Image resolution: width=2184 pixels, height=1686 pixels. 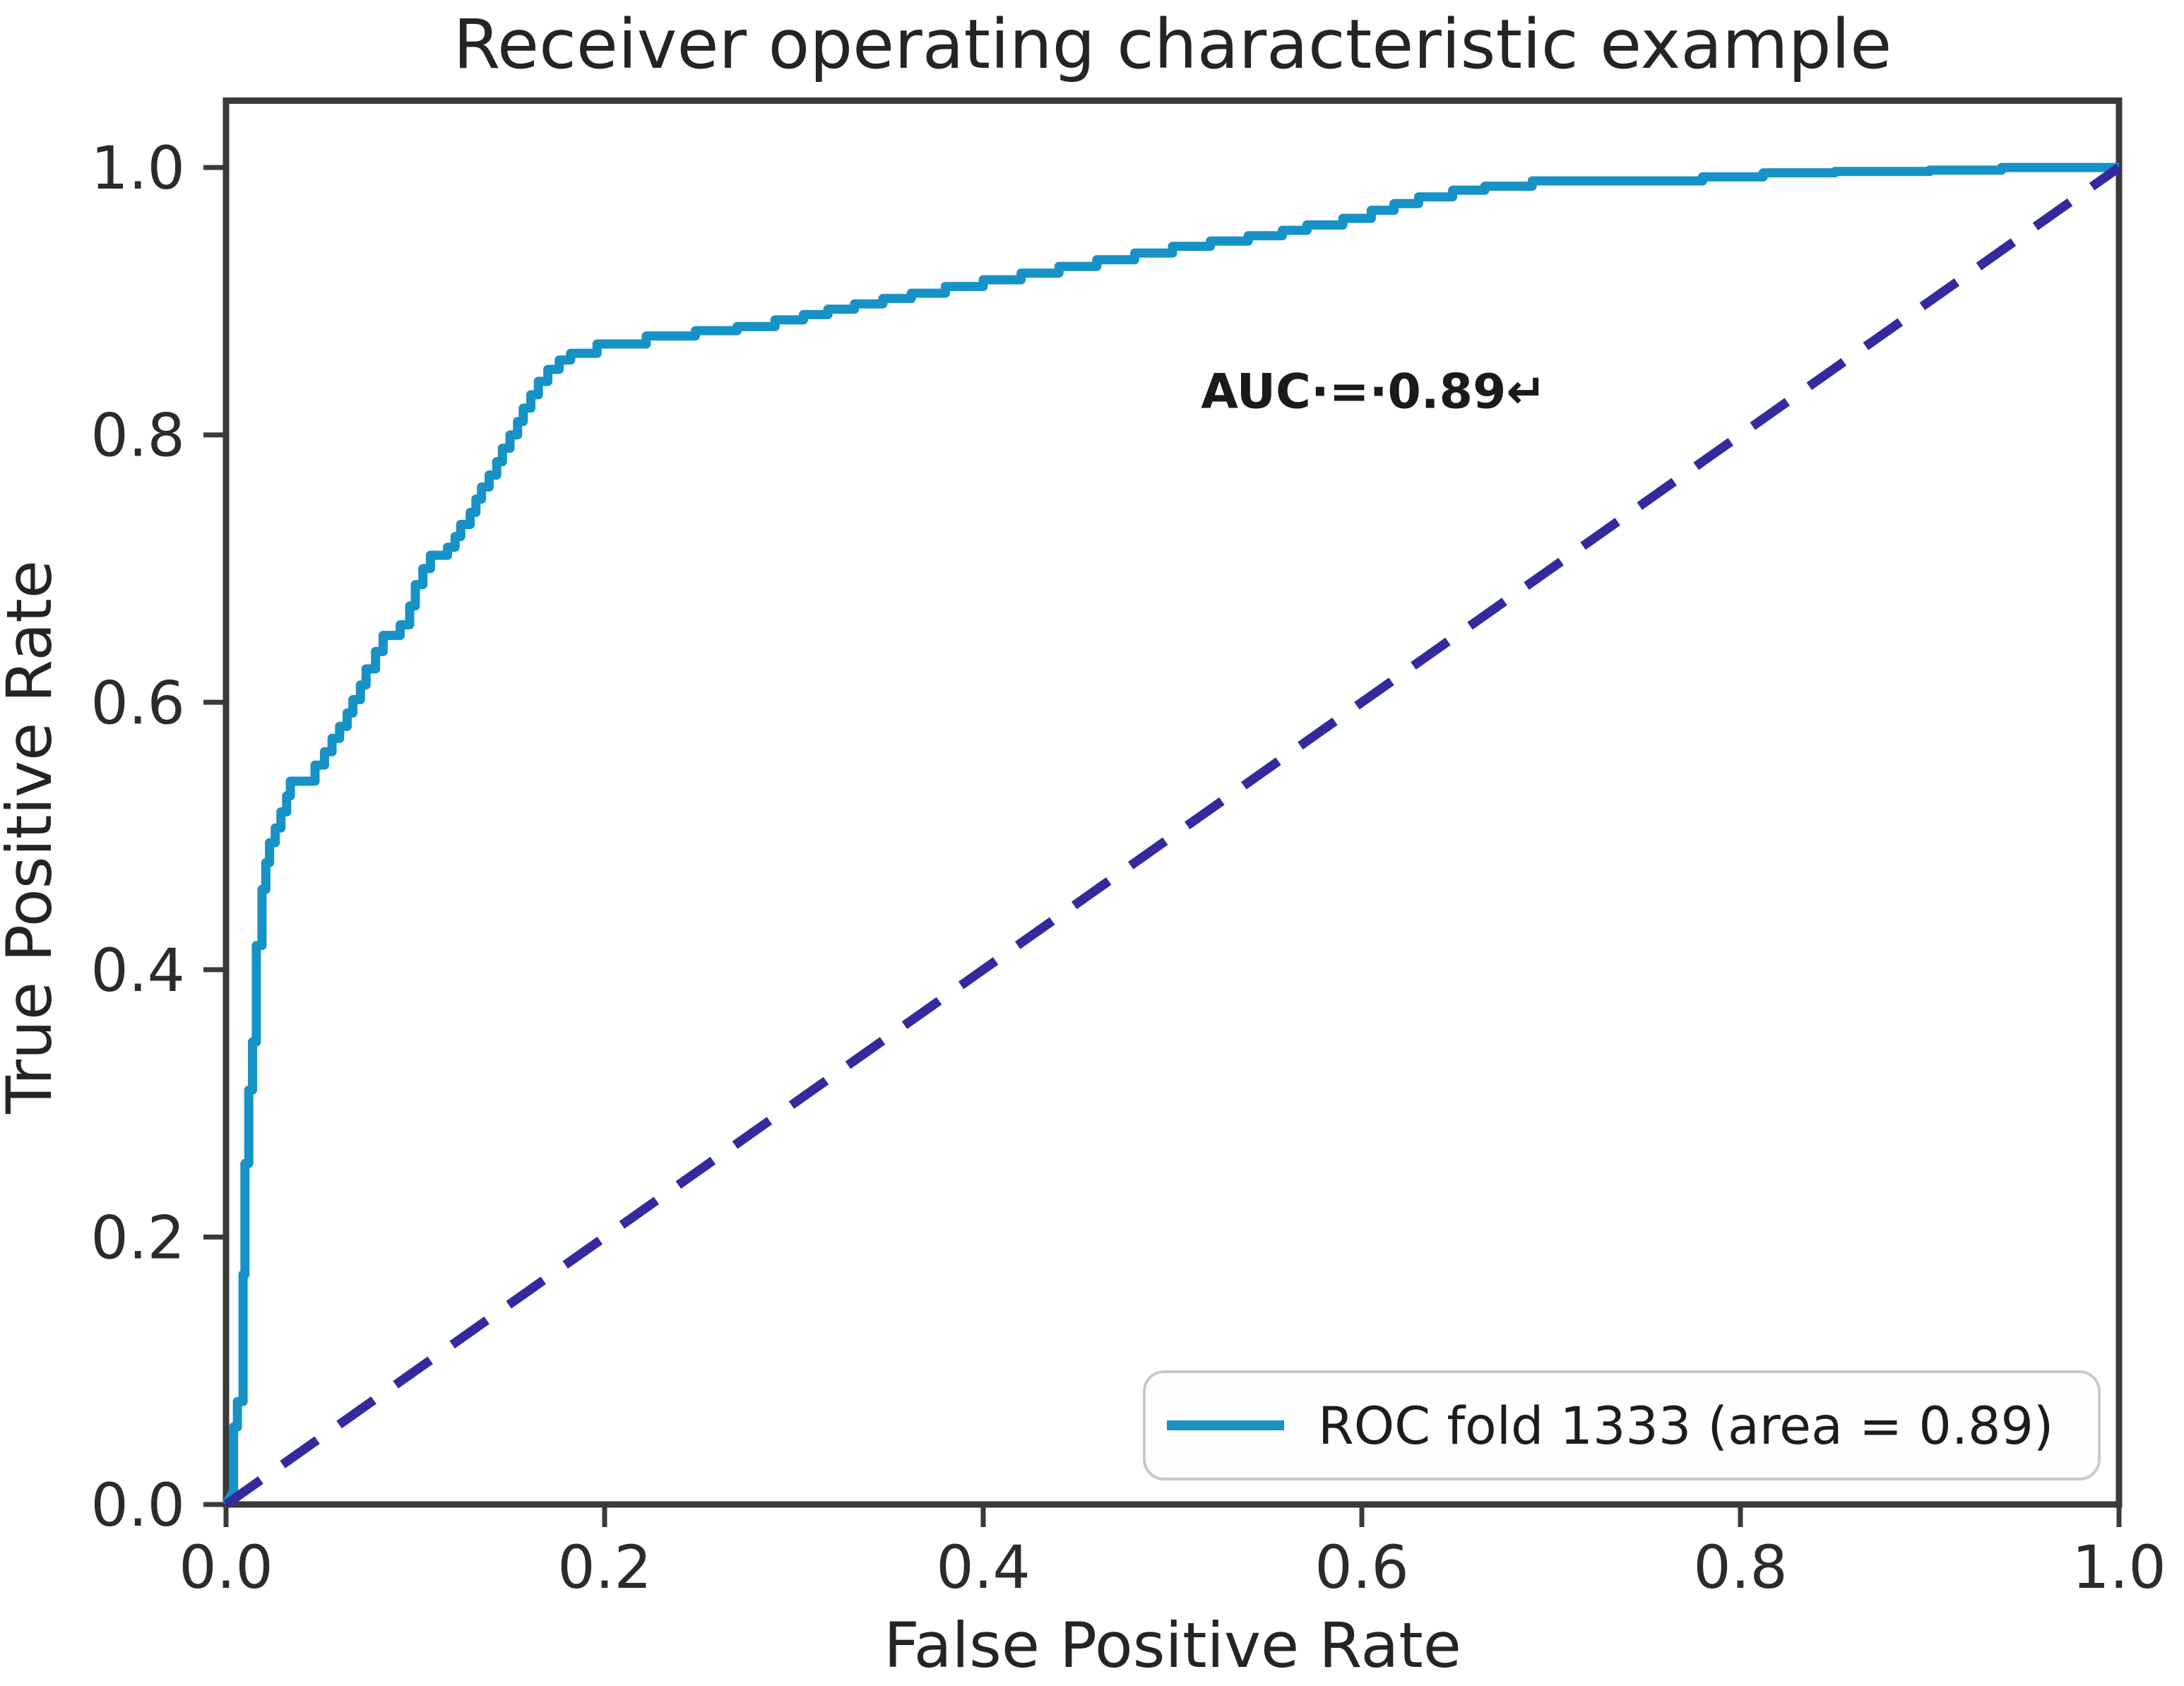 I want to click on x-tick-label: 0.6, so click(x=1361, y=1567).